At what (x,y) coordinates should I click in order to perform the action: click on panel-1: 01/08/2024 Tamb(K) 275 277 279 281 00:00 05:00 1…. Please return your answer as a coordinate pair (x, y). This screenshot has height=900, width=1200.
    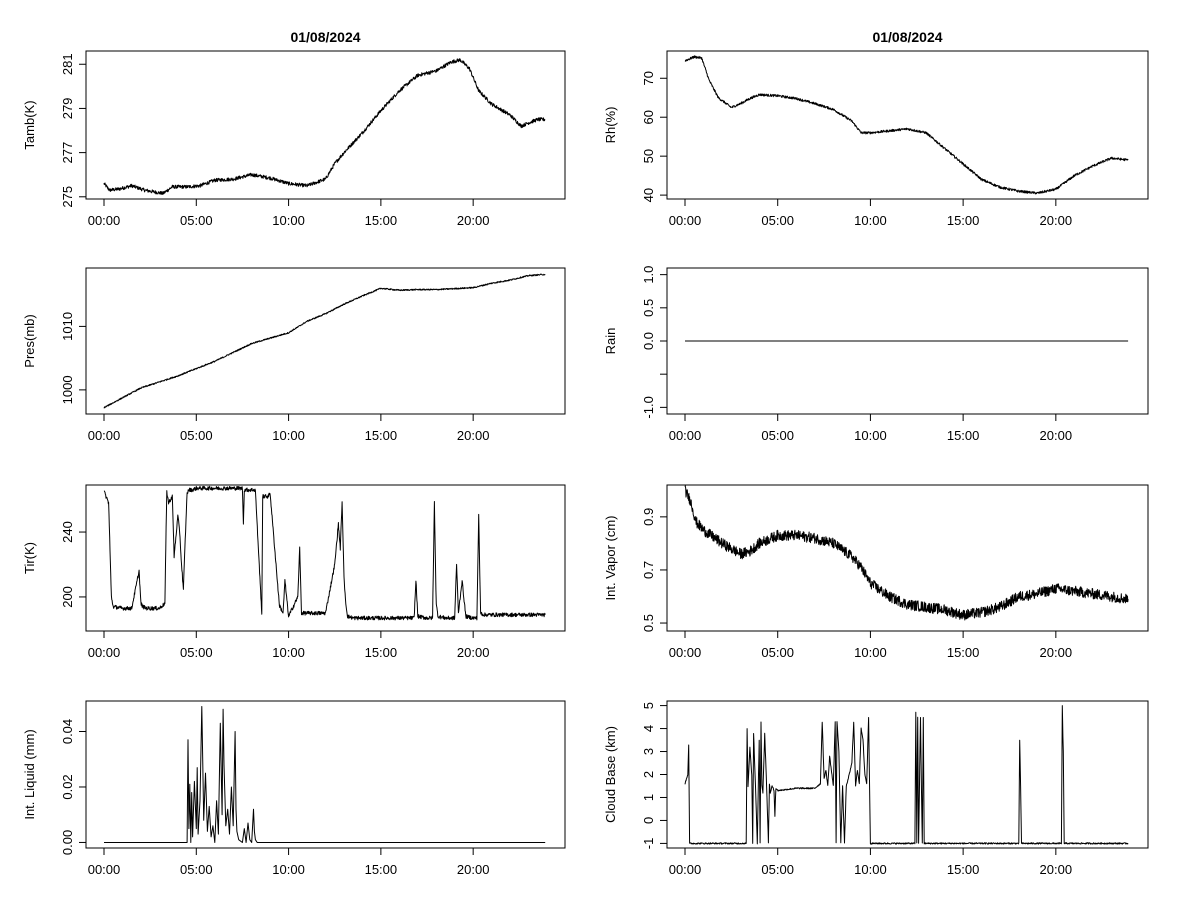
    Looking at the image, I should click on (294, 128).